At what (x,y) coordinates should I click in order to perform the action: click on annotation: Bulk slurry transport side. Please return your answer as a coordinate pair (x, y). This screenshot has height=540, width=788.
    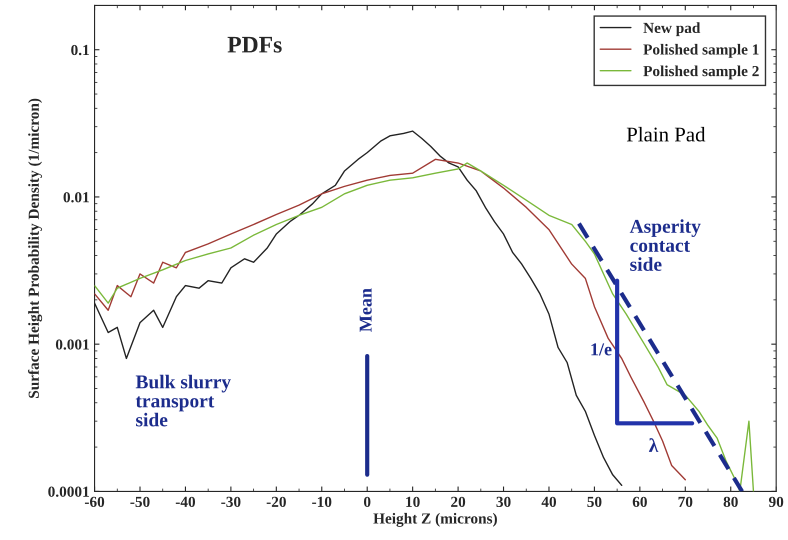
    Looking at the image, I should click on (183, 400).